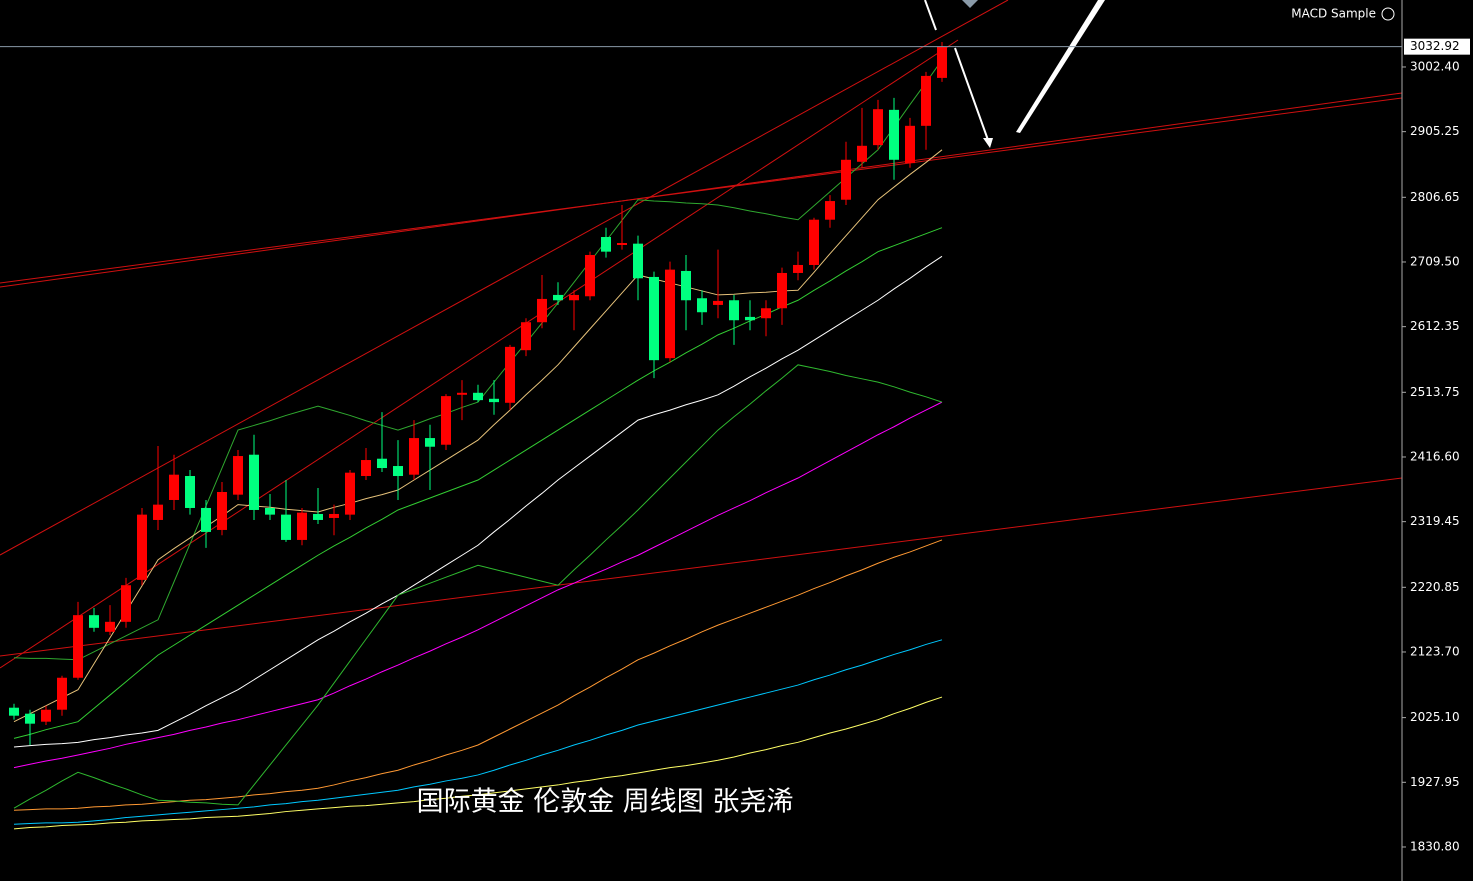 Image resolution: width=1473 pixels, height=881 pixels. What do you see at coordinates (1435, 651) in the screenshot?
I see `y-tick-label: 2123.70` at bounding box center [1435, 651].